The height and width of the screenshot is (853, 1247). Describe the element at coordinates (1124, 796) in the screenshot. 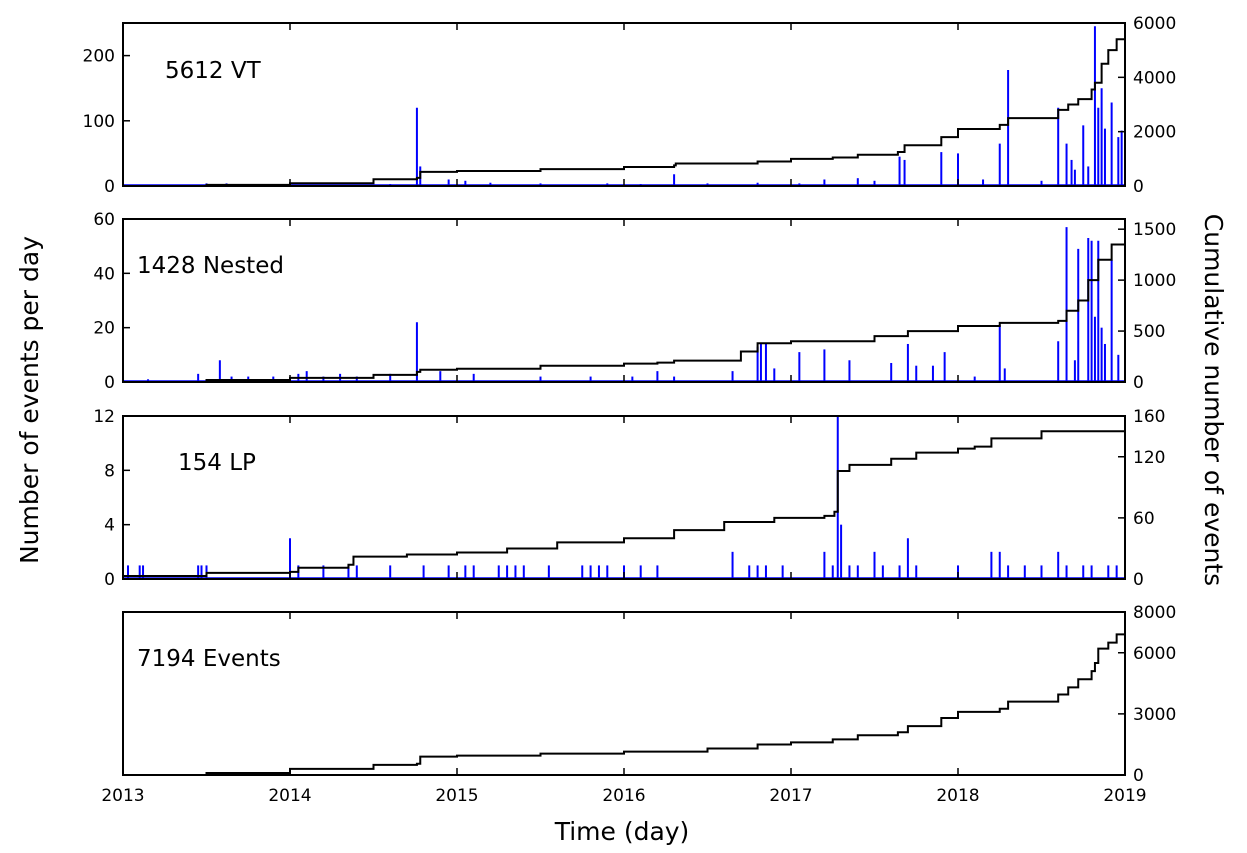

I see `x-tick-label: 2019` at that location.